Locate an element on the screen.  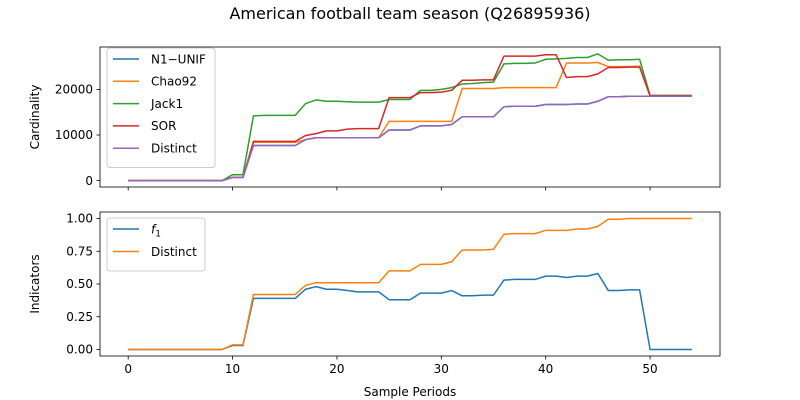
y-tick-label: 0.25 is located at coordinates (79, 317).